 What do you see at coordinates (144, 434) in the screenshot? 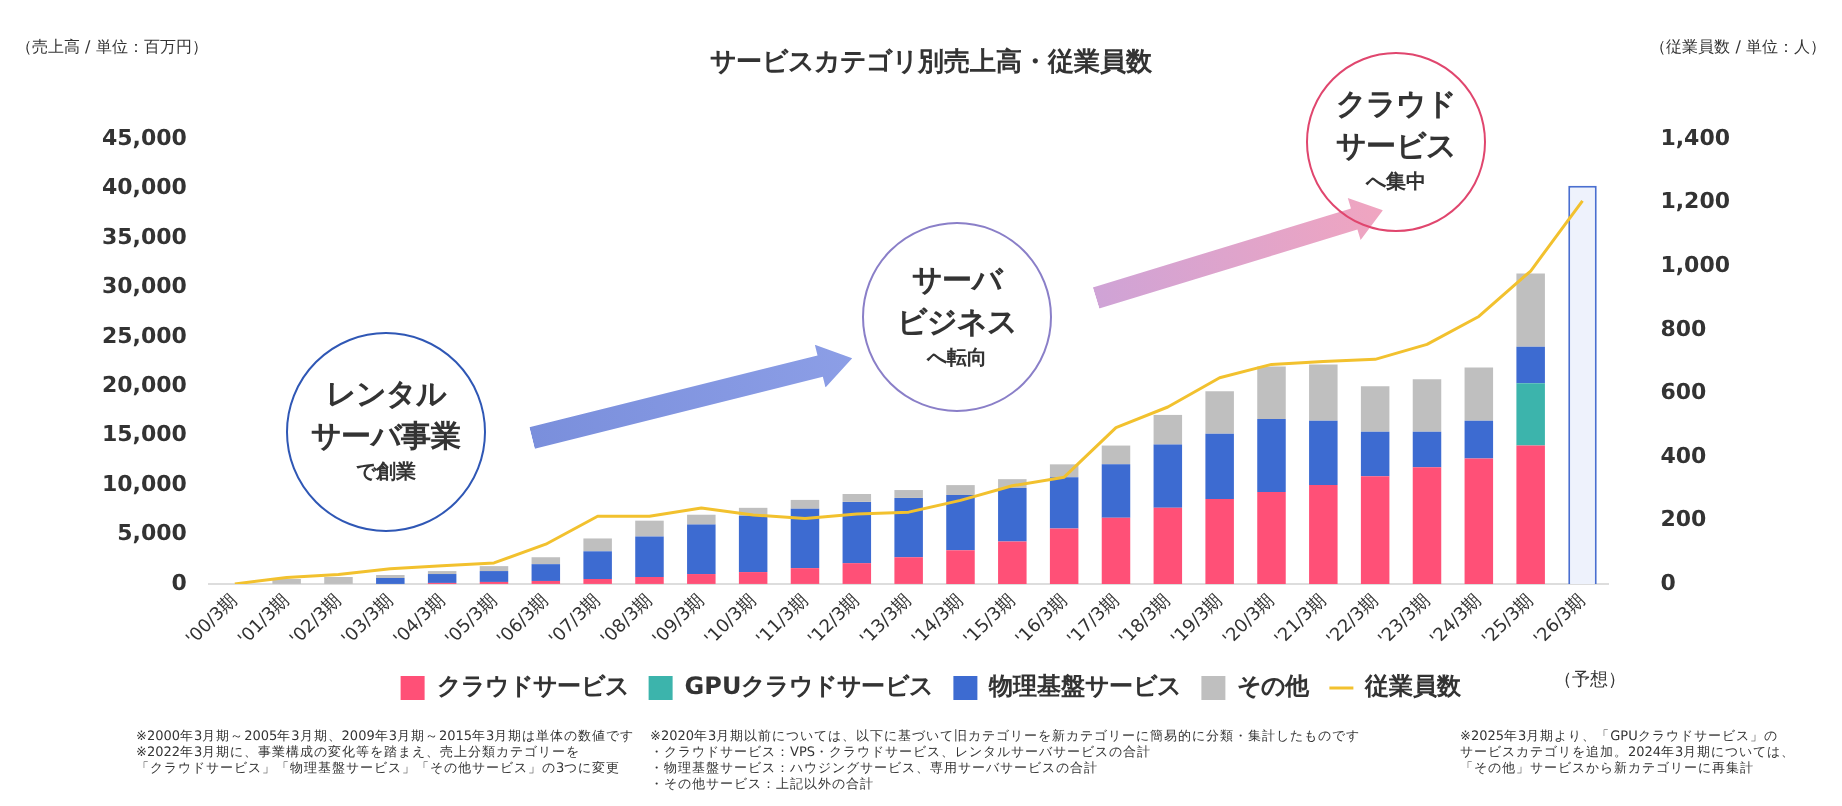
I see `y-tick-label: 15,000` at bounding box center [144, 434].